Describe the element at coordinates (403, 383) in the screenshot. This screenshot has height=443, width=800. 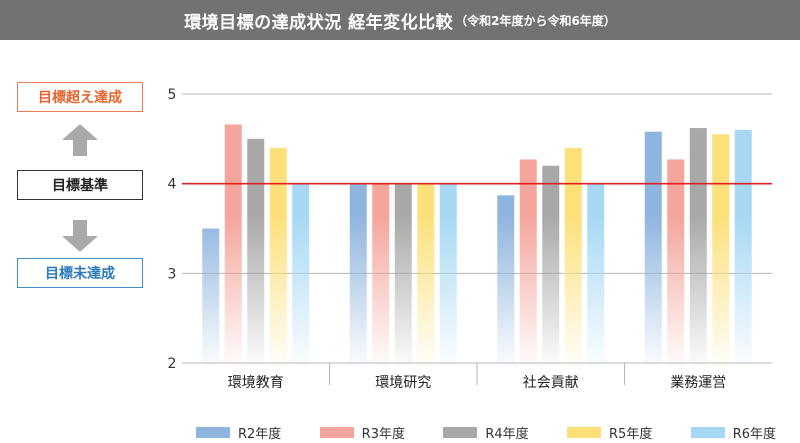
I see `x-tick-label: 環境研究` at that location.